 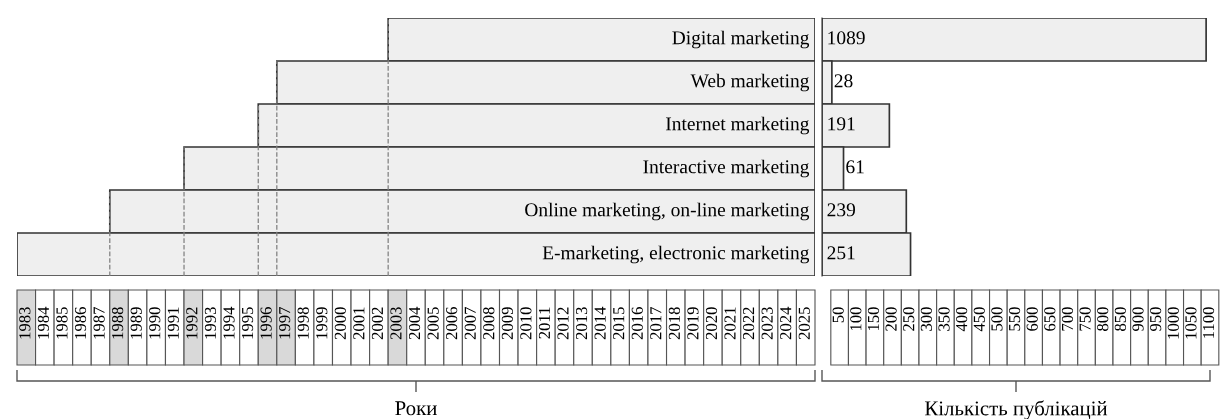 I want to click on x-tick-label: 2013, so click(x=581, y=323).